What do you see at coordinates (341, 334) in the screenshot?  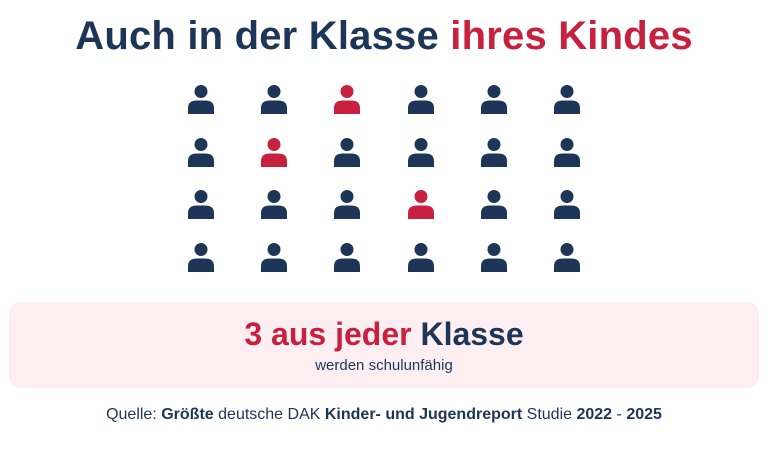 I see `callout-highlight: aus jeder` at bounding box center [341, 334].